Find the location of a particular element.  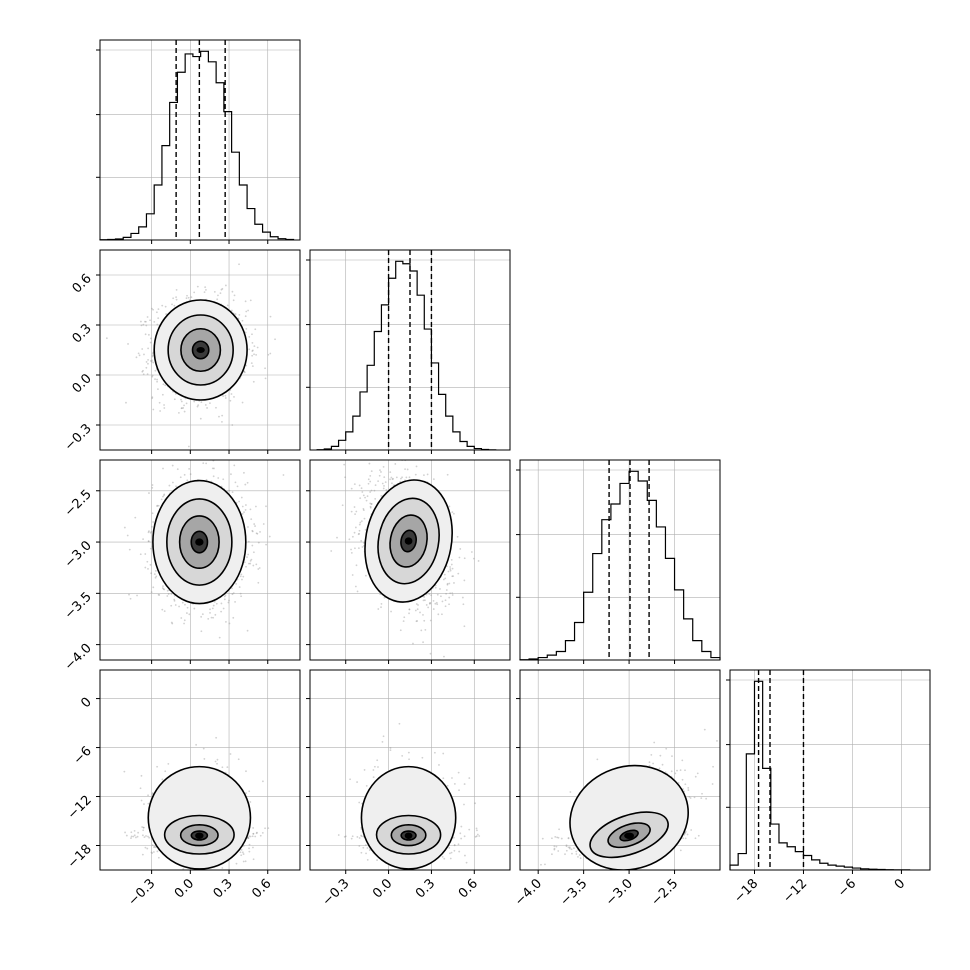

density-peak is located at coordinates (199, 542).